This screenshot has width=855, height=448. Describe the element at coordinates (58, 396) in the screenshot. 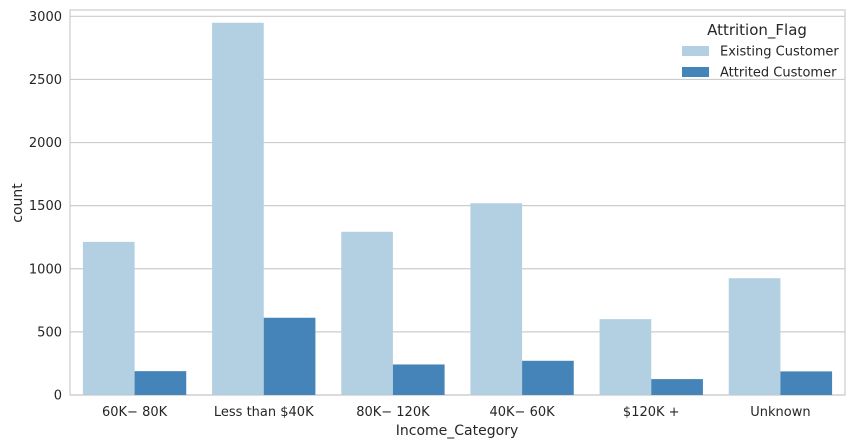

I see `y-tick-label: 0` at that location.